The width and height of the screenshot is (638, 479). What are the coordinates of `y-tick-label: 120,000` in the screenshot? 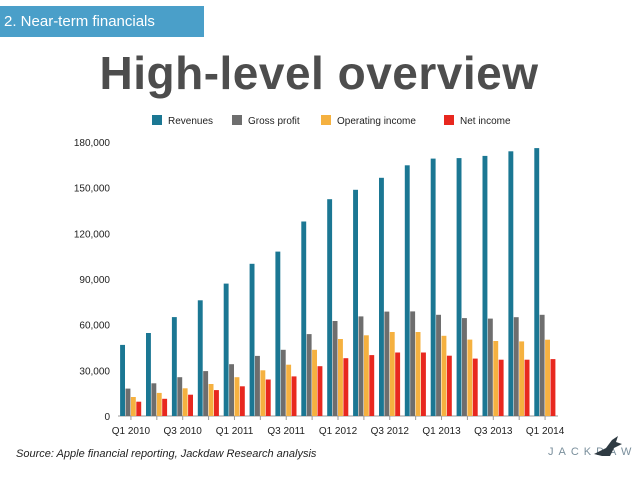 It's located at (92, 234).